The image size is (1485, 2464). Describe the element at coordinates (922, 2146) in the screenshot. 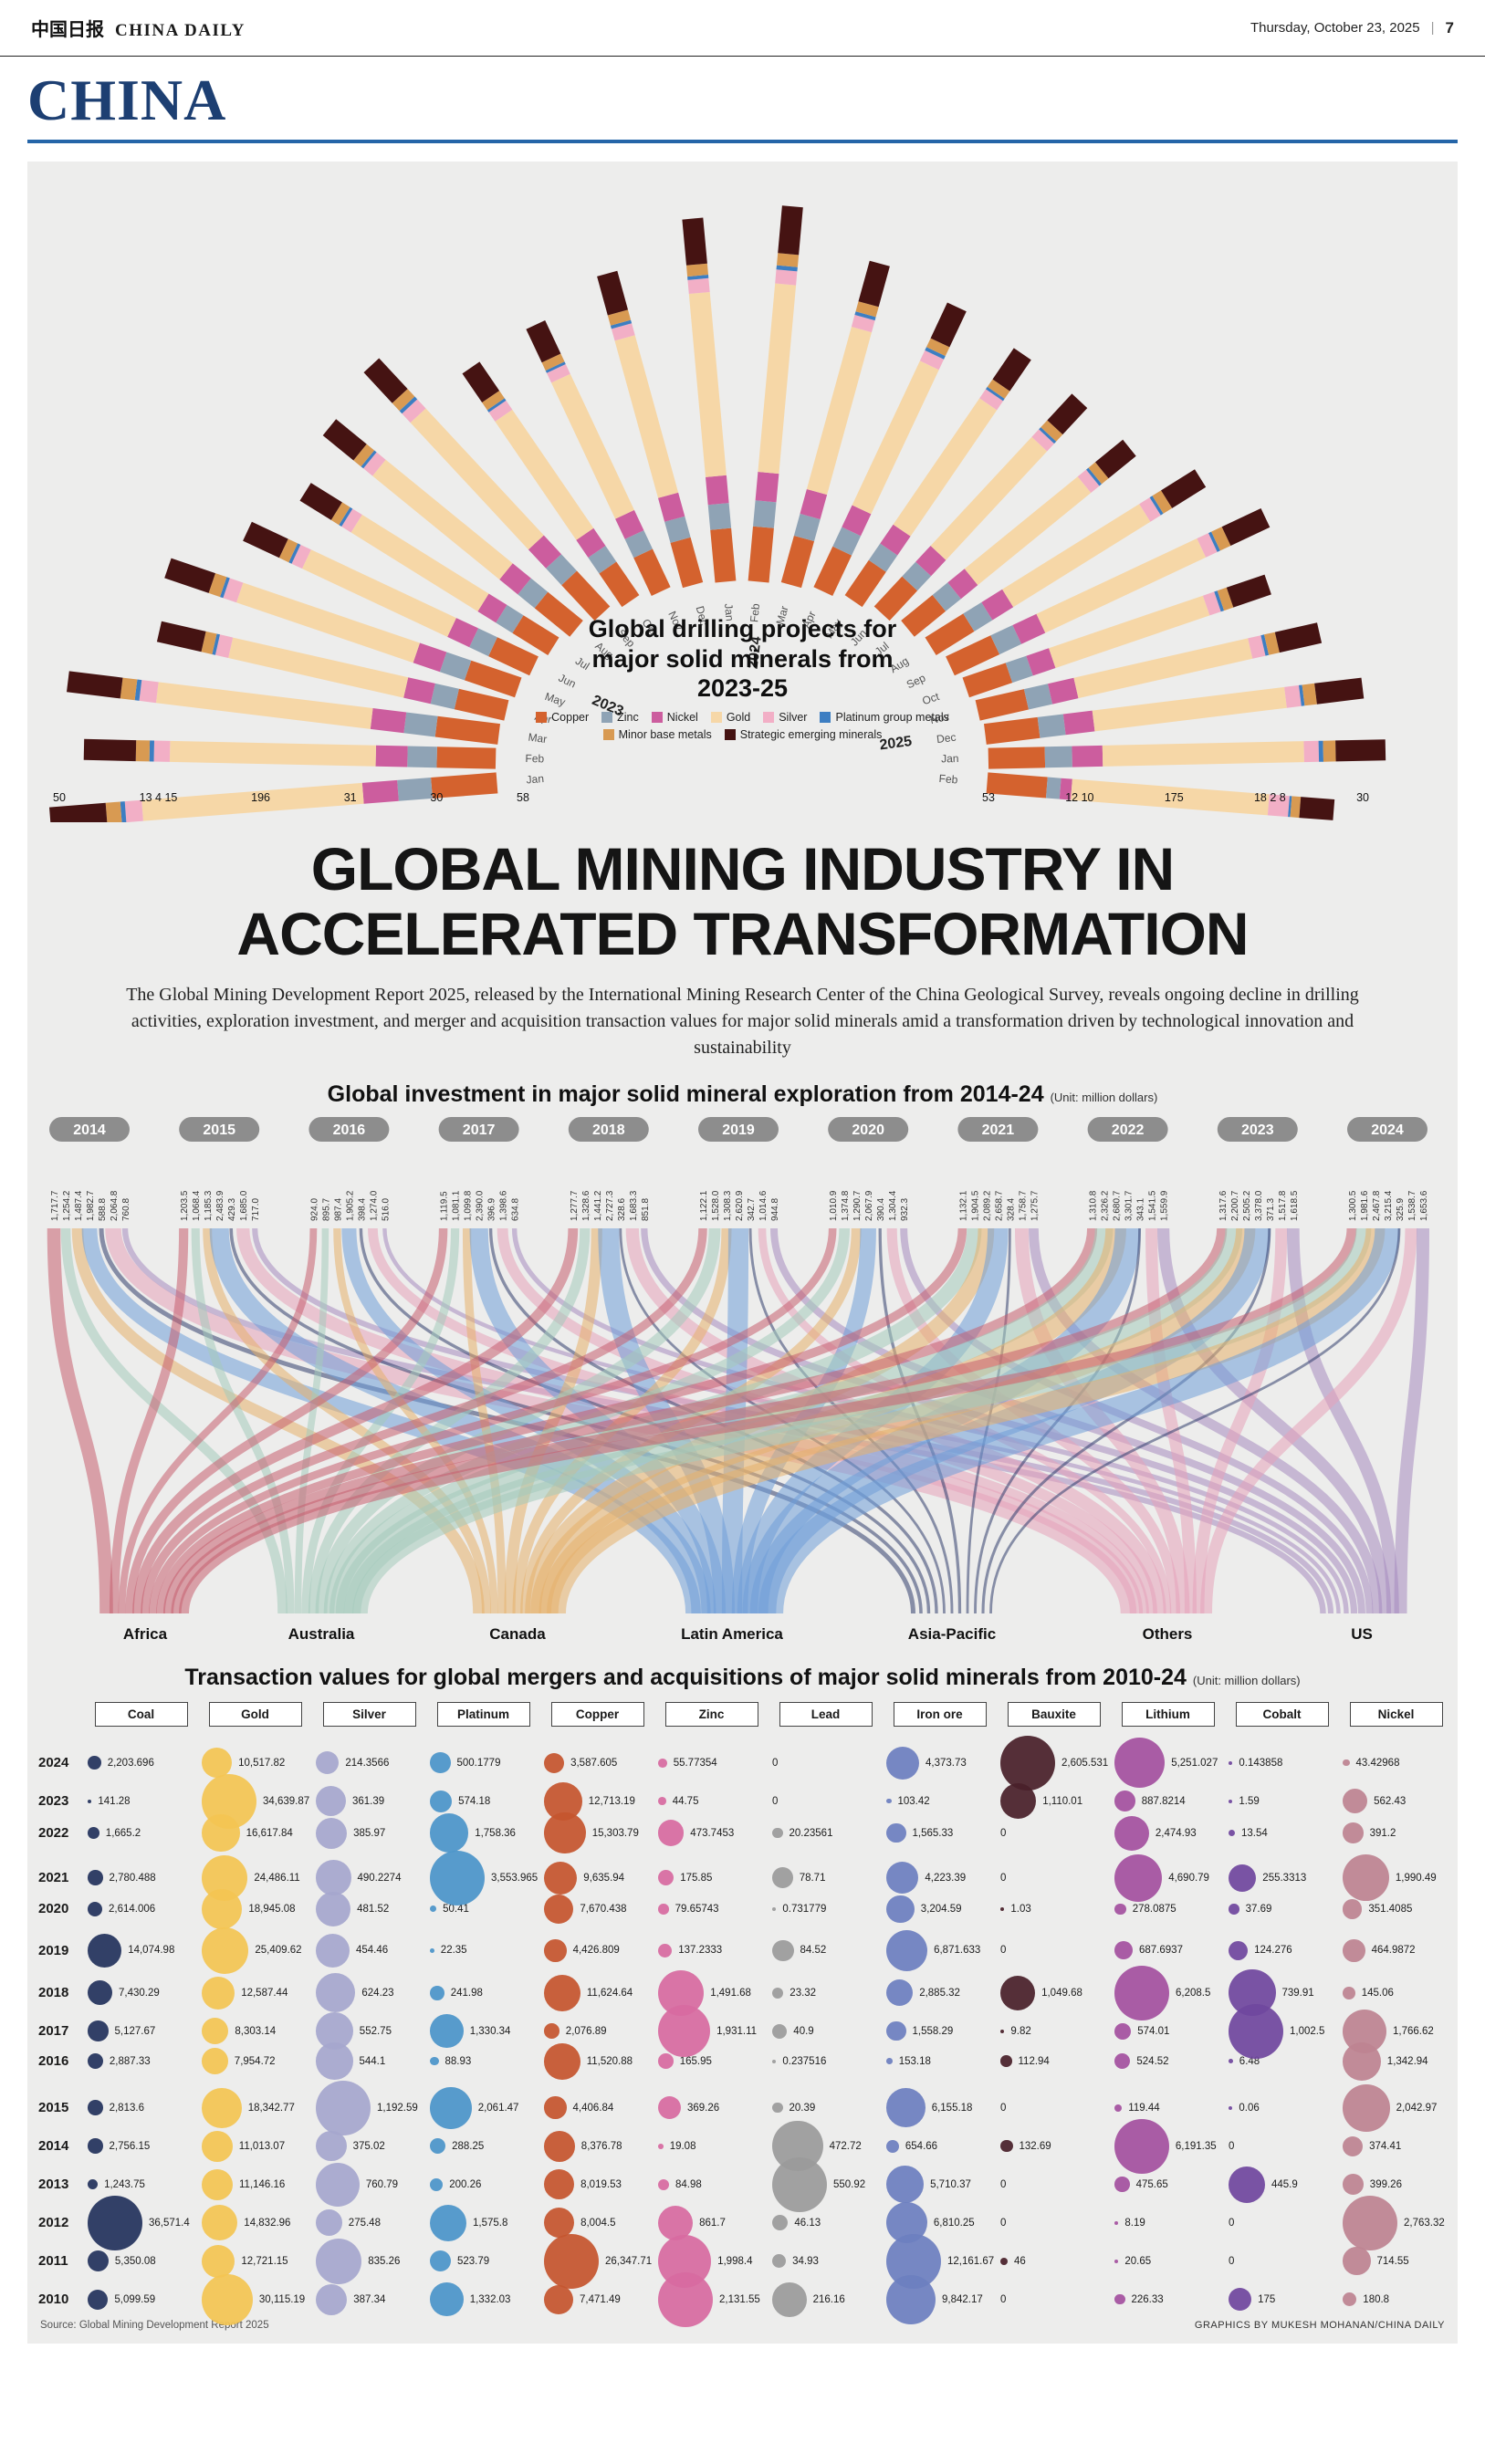

I see `bubble-value: 654.66` at that location.